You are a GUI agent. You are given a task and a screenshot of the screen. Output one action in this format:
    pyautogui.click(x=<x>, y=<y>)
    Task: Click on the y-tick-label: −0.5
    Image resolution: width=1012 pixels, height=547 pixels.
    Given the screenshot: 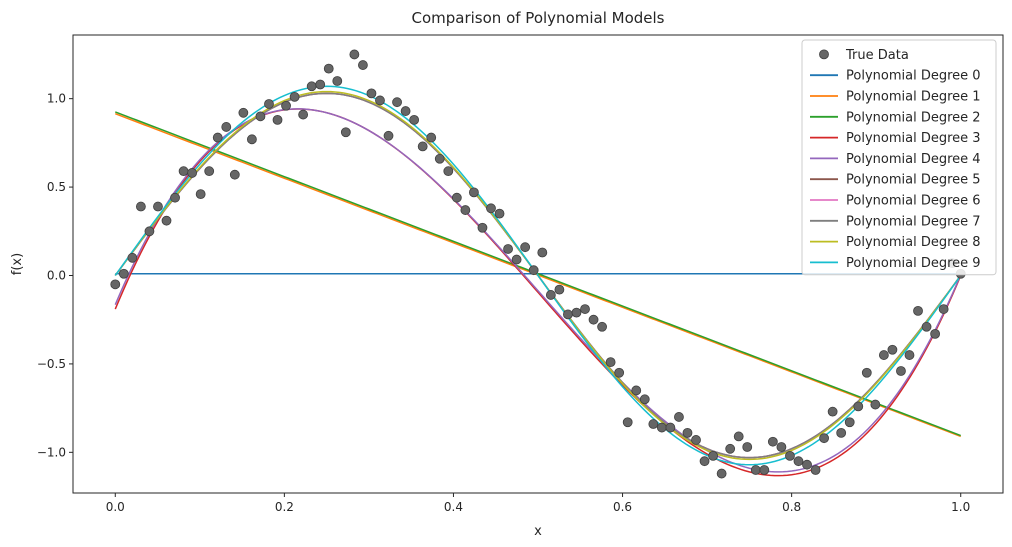 What is the action you would take?
    pyautogui.click(x=51, y=364)
    